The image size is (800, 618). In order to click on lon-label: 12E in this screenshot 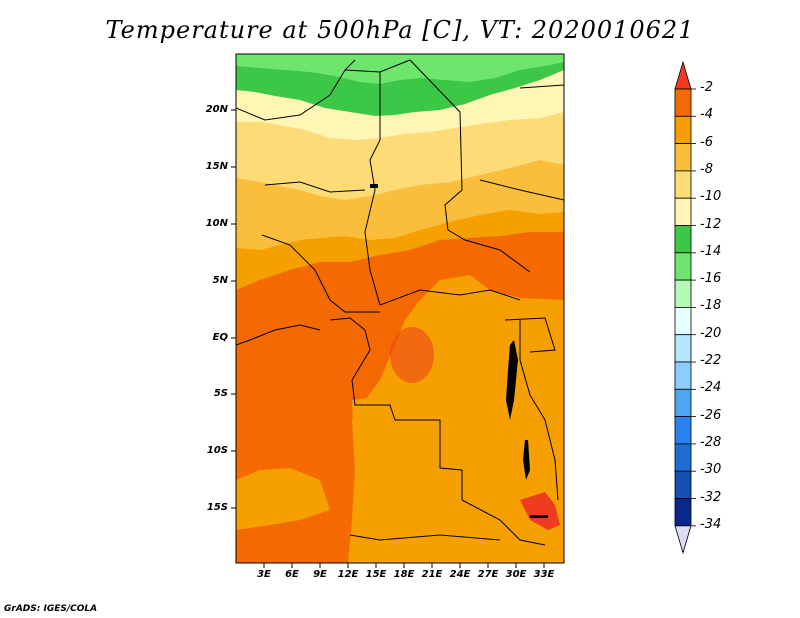, I will do `click(348, 574)`.